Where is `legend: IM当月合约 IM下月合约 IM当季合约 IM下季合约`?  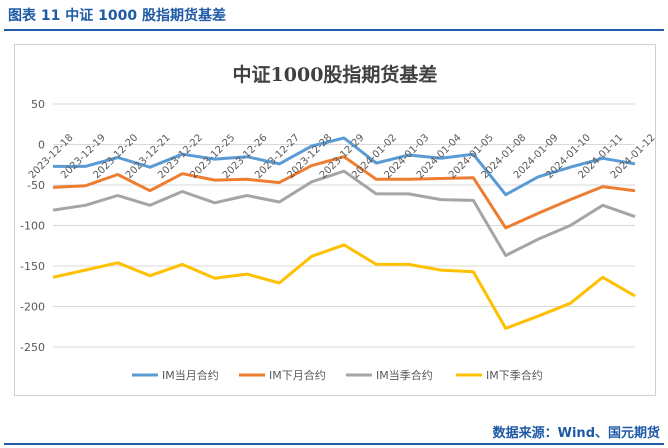 legend: IM当月合约 IM下月合约 IM当季合约 IM下季合约 is located at coordinates (337, 375).